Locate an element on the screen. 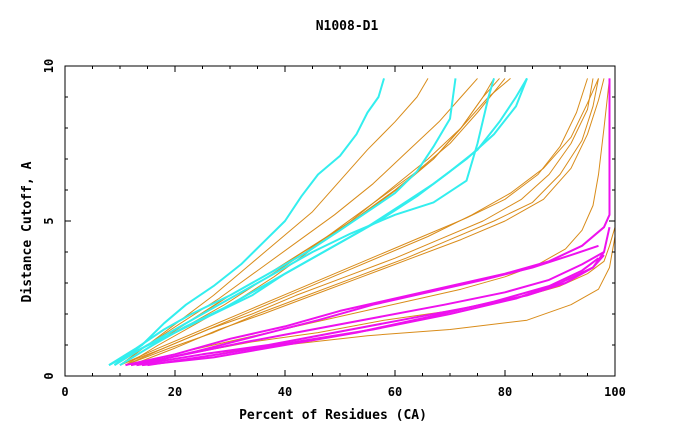  y-tick-label: 0 is located at coordinates (49, 375).